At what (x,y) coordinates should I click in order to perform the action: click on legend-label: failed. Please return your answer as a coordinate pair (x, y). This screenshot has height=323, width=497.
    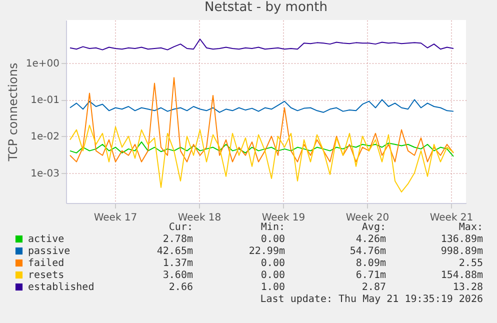
    Looking at the image, I should click on (46, 263).